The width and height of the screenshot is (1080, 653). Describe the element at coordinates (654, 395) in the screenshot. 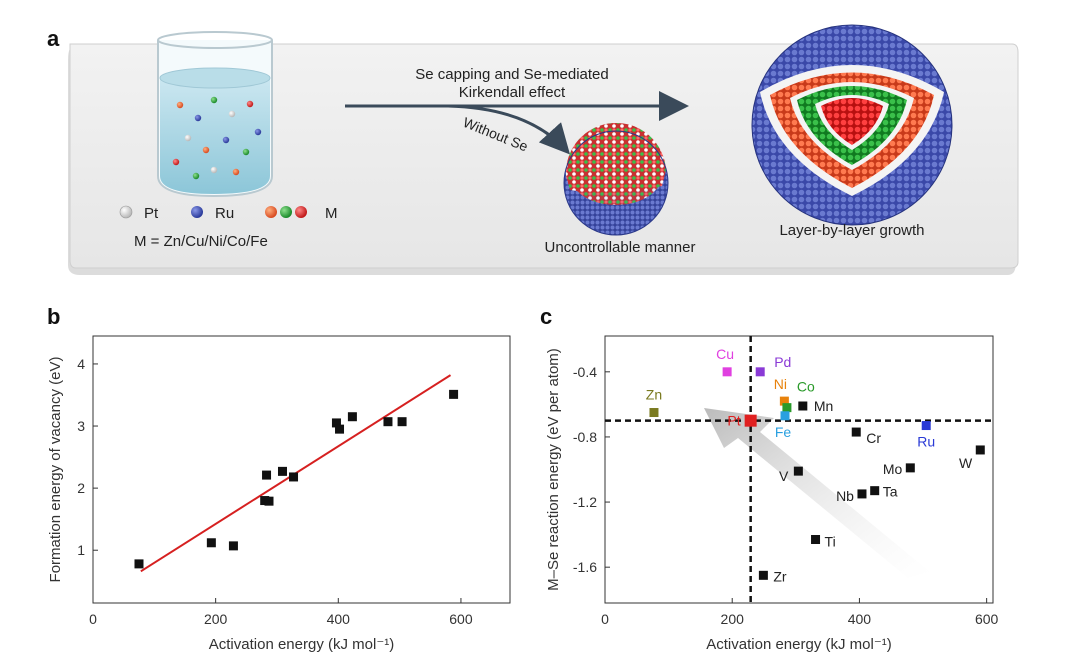

I see `point-label-zn: Zn` at that location.